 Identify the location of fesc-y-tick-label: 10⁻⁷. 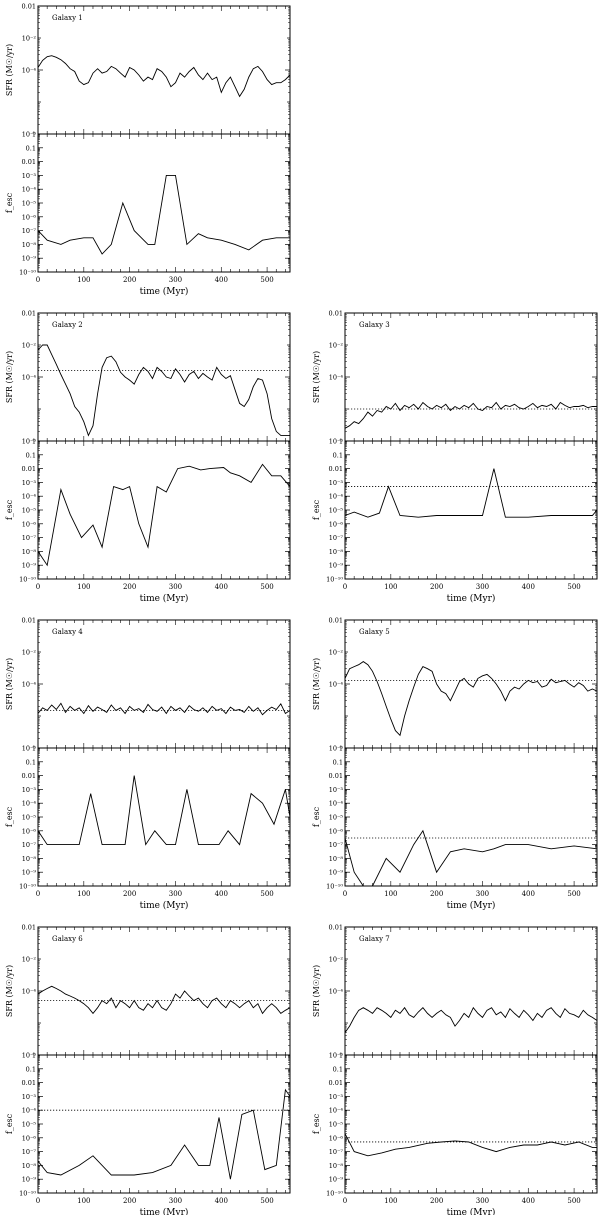
(336, 538).